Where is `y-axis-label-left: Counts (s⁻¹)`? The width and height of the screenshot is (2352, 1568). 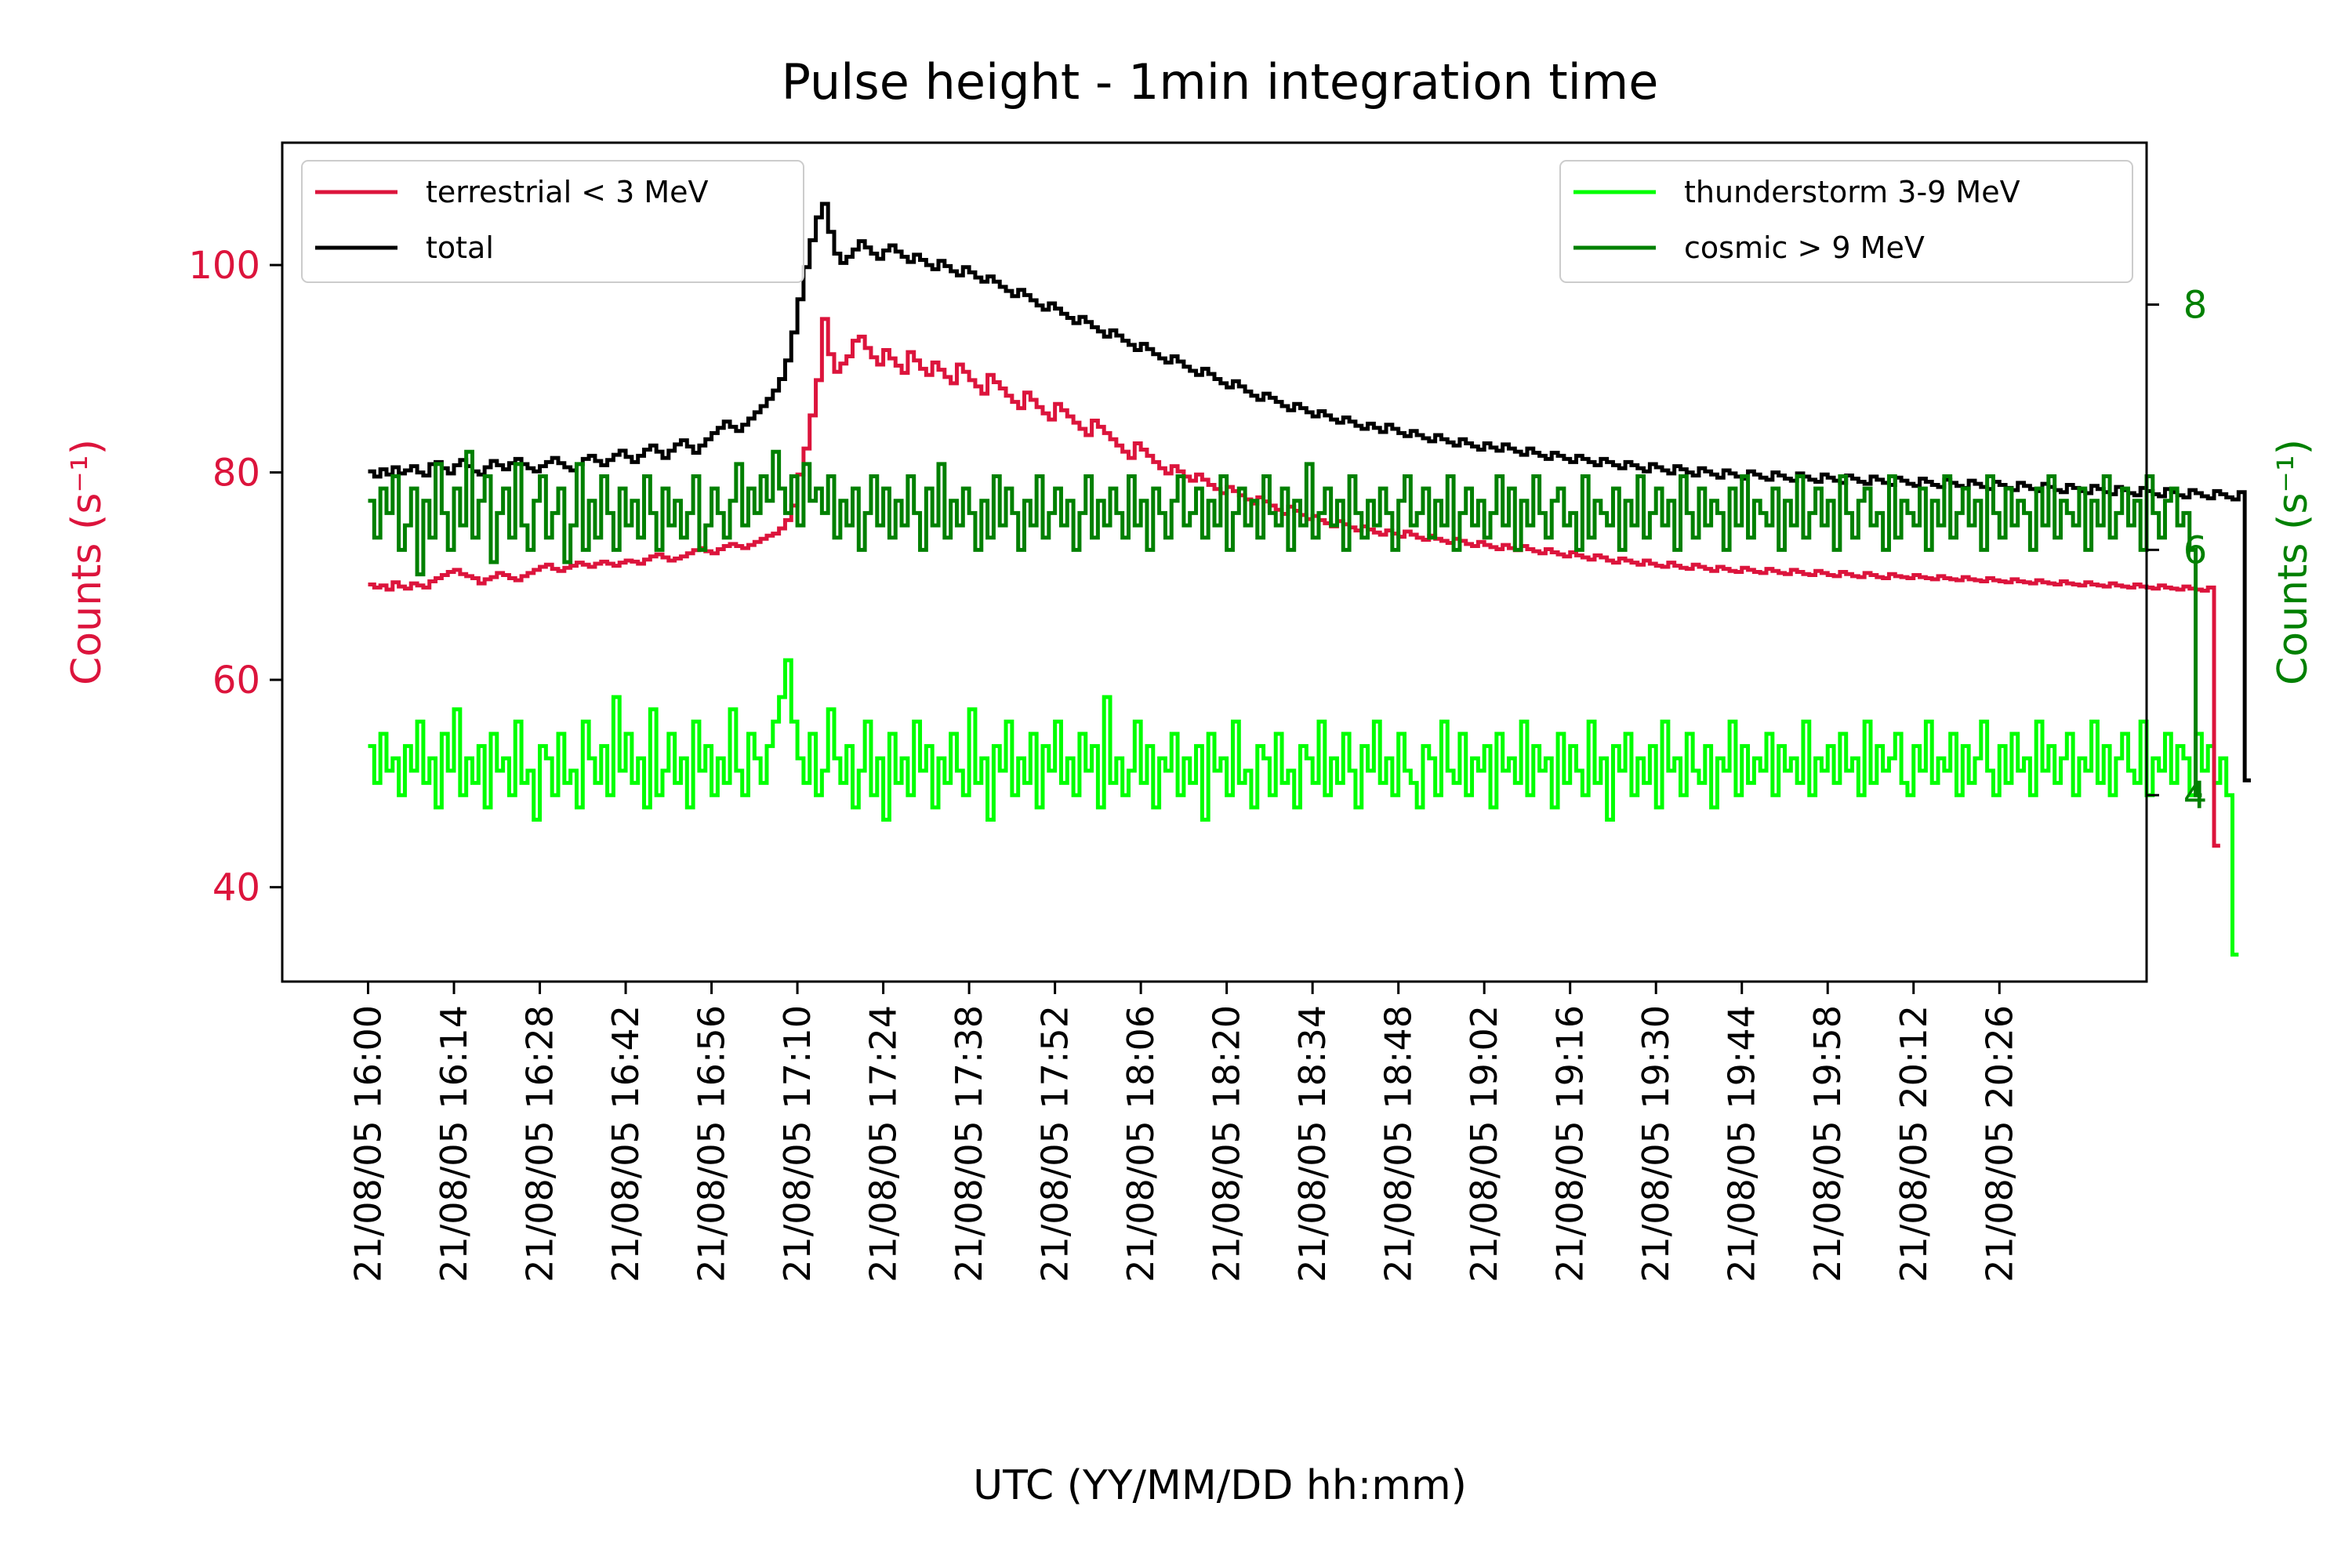
y-axis-label-left: Counts (s⁻¹) is located at coordinates (87, 562).